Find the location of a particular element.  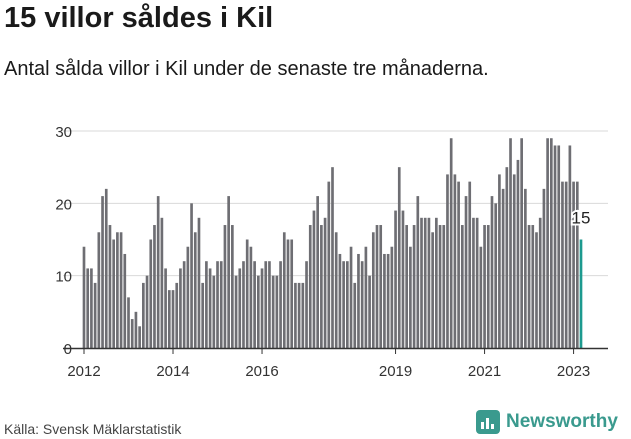

y-tick-label: 0 is located at coordinates (68, 349).